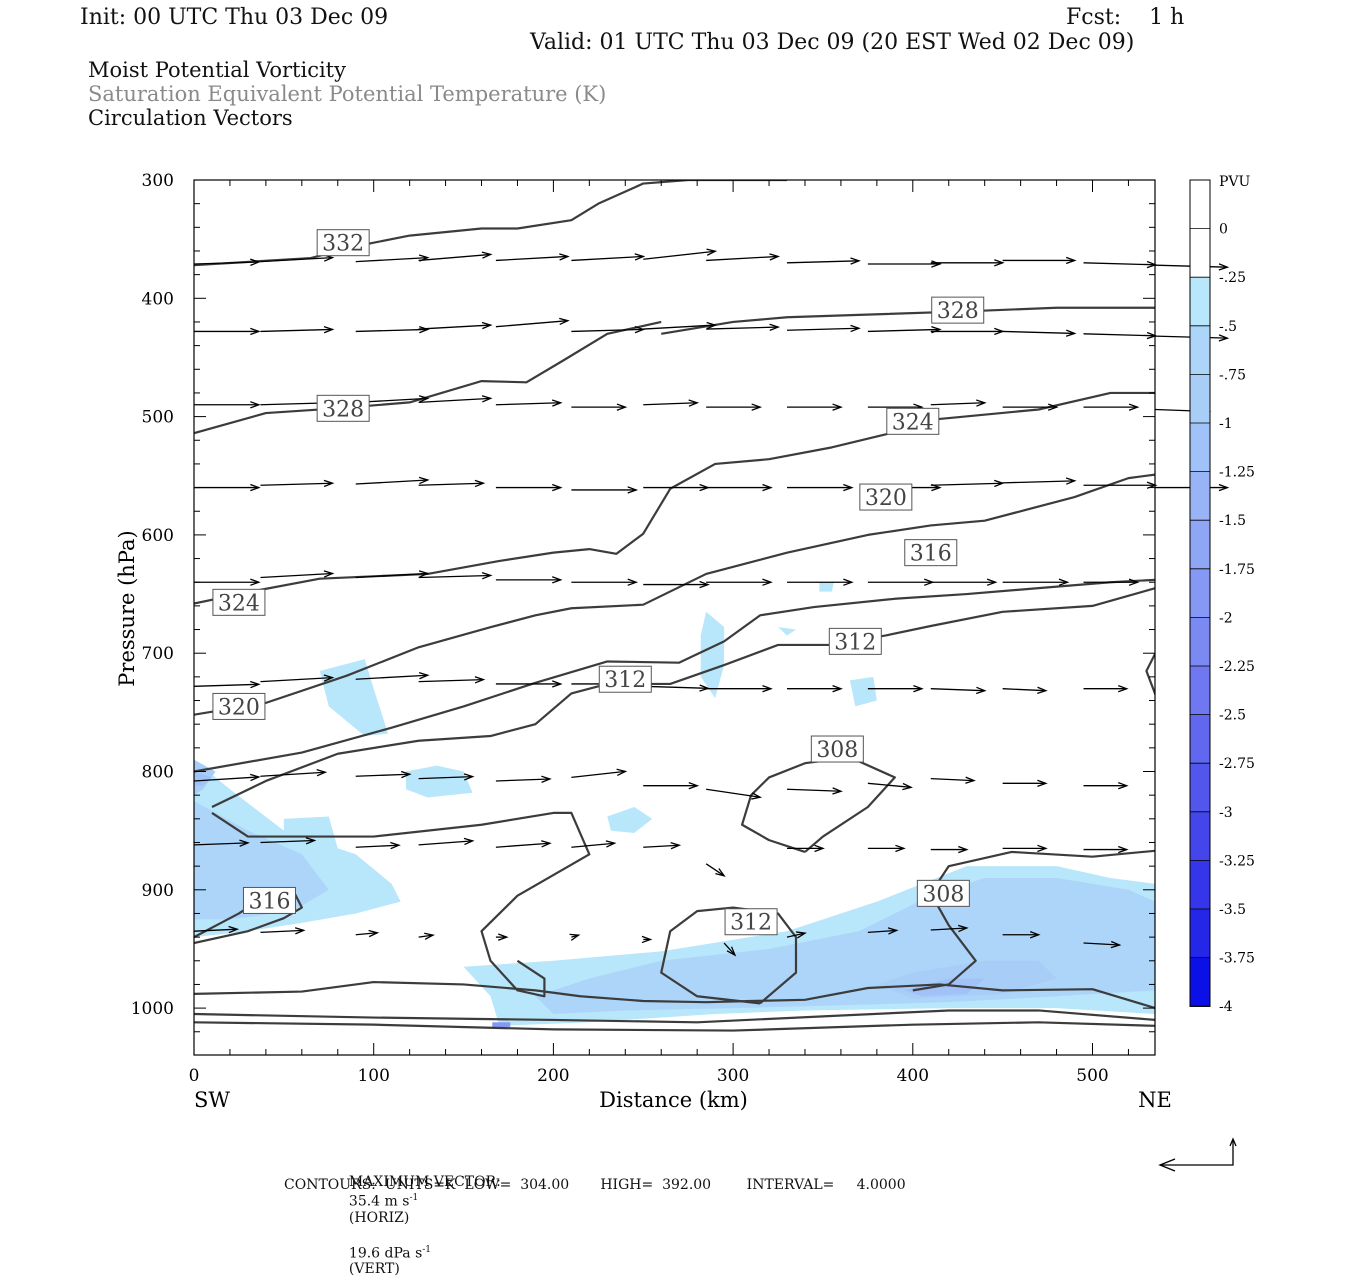 The image size is (1350, 1277). What do you see at coordinates (212, 1100) in the screenshot?
I see `sw-endpoint-label: SW` at bounding box center [212, 1100].